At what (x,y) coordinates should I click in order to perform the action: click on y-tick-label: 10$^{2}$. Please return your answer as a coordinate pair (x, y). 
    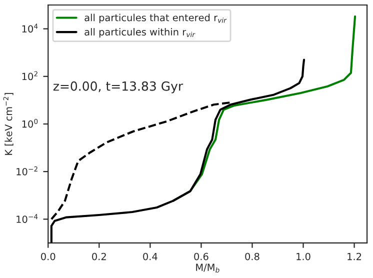
    Looking at the image, I should click on (30, 75).